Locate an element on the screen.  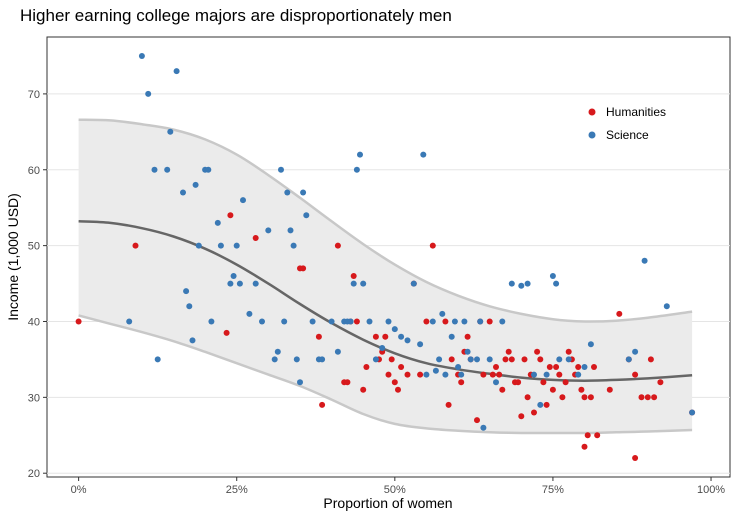
x-tick-label: 25% is located at coordinates (237, 490).